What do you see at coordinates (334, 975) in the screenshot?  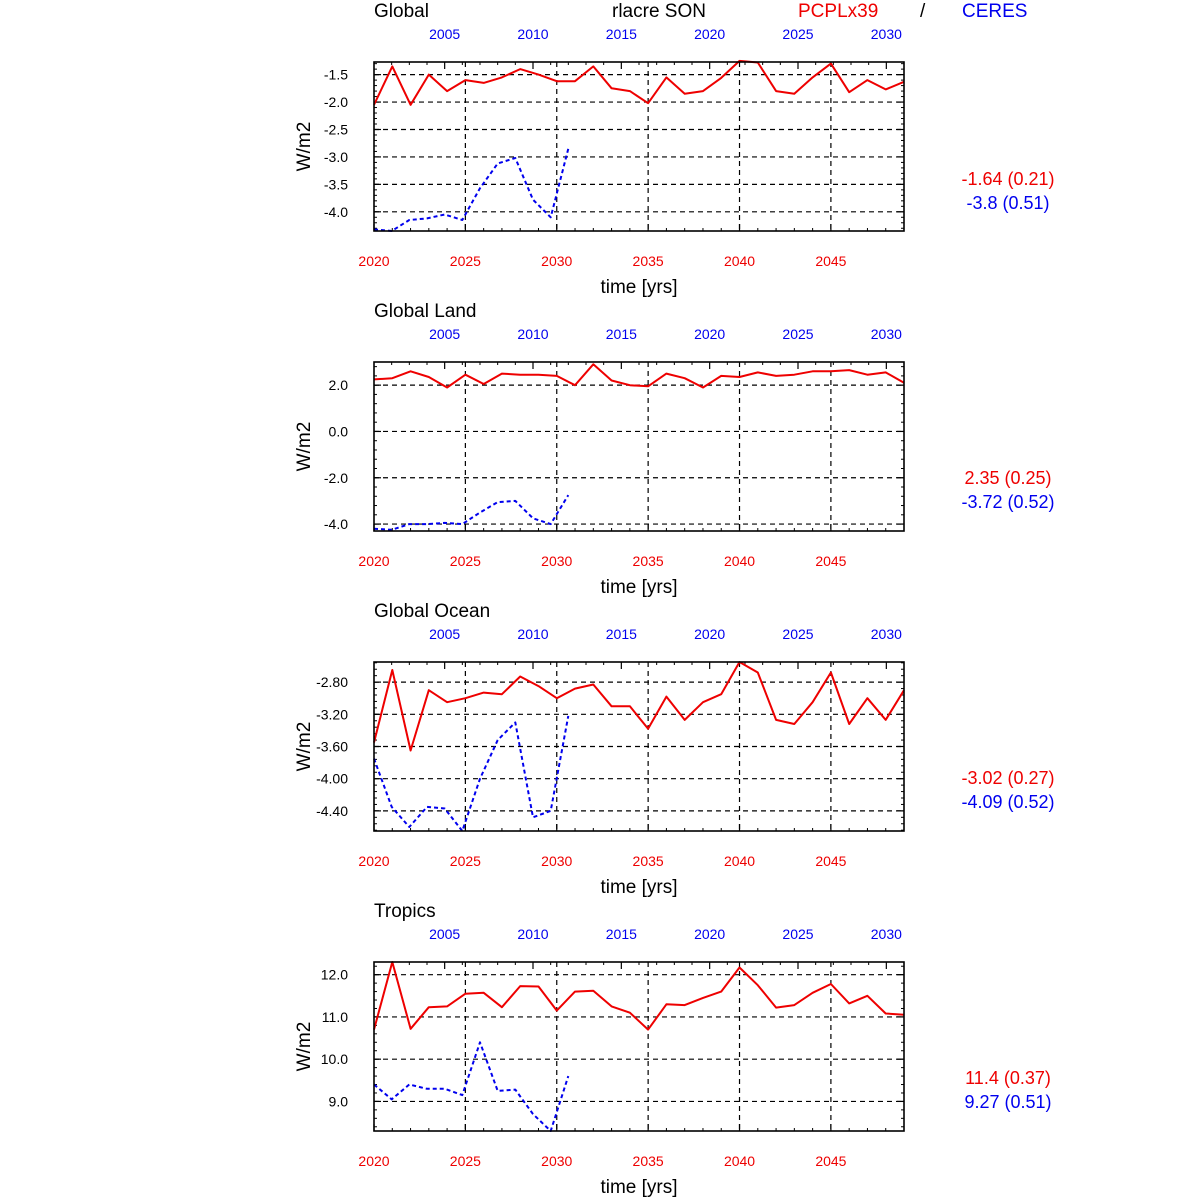 I see `y-tick-label: 12.0` at bounding box center [334, 975].